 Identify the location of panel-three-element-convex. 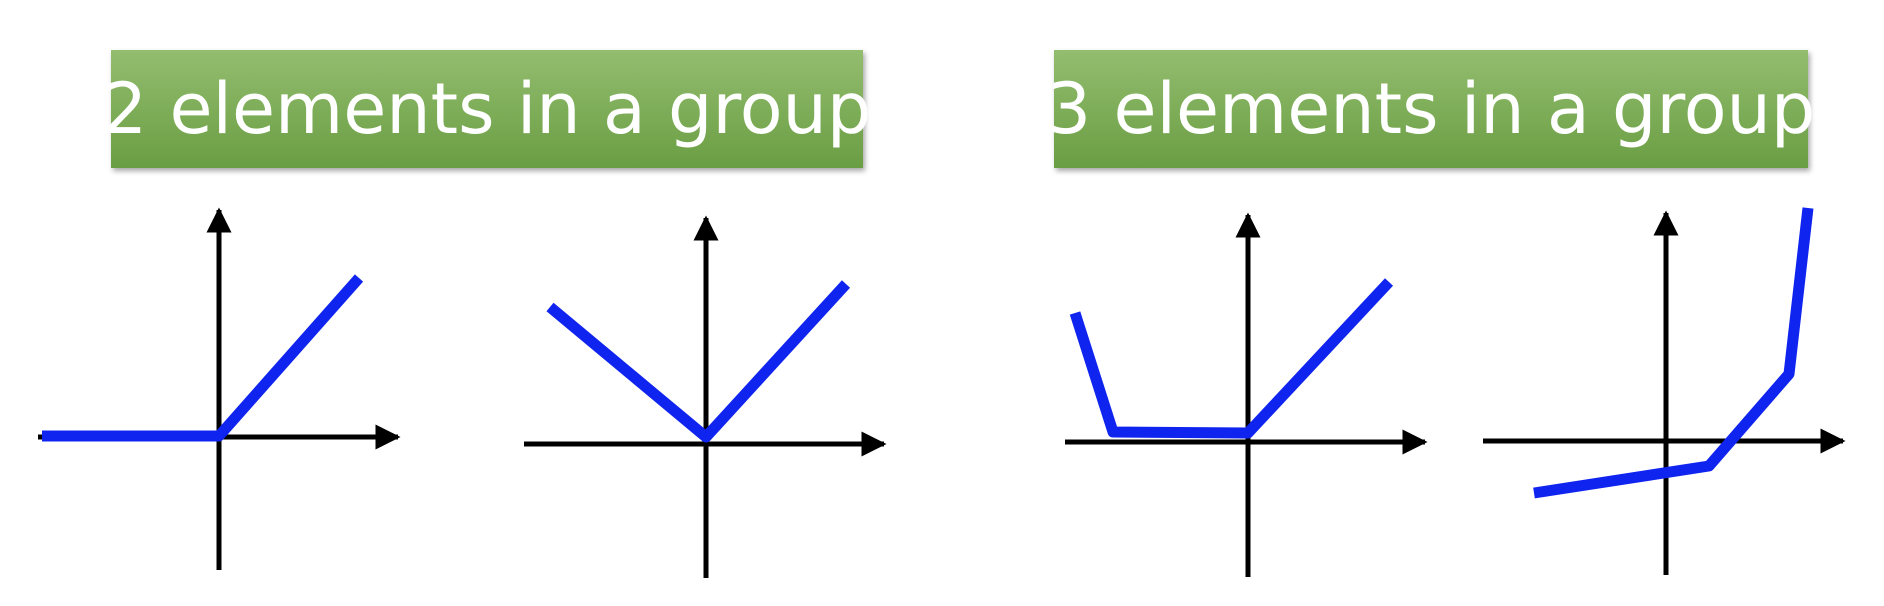
(1664, 391).